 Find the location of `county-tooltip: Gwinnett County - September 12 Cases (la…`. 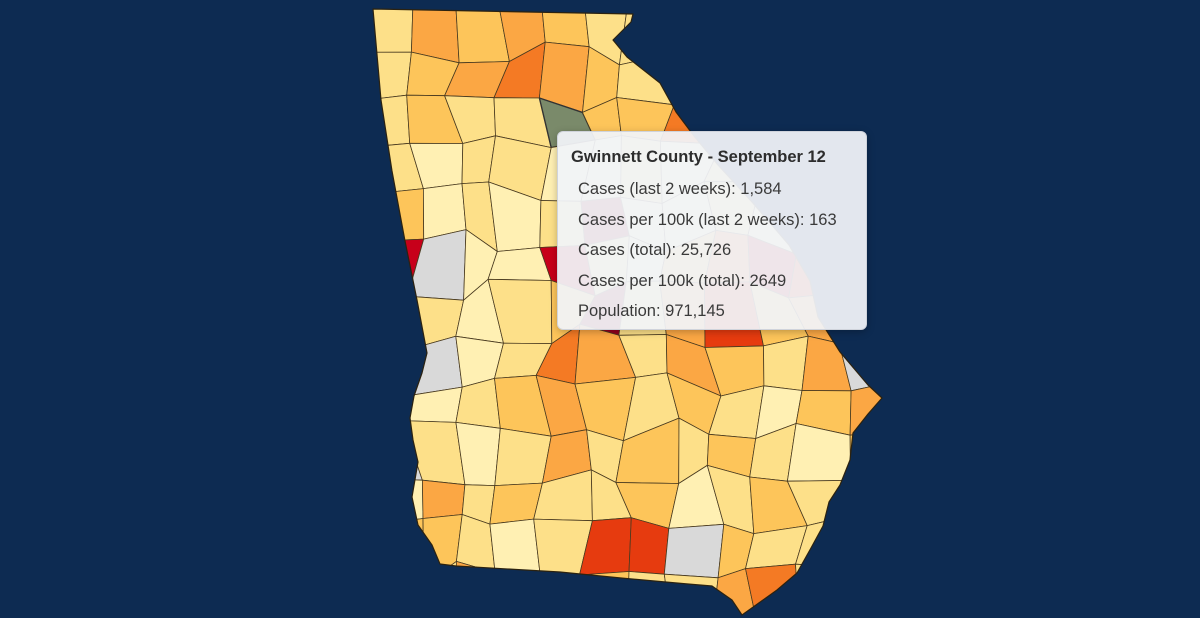

county-tooltip: Gwinnett County - September 12 Cases (la… is located at coordinates (712, 230).